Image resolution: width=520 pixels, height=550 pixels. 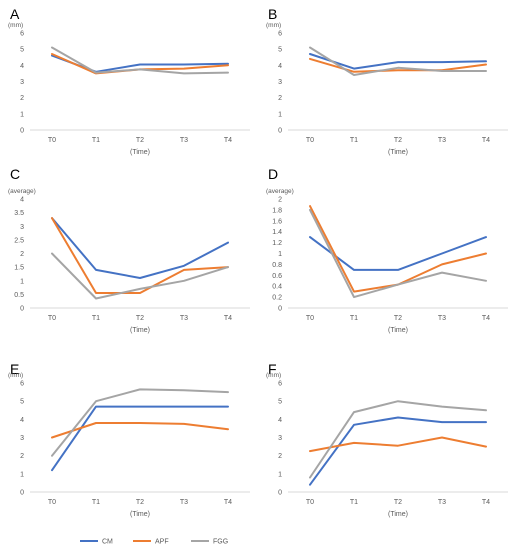 What do you see at coordinates (107, 542) in the screenshot?
I see `legend-label-cm: CM` at bounding box center [107, 542].